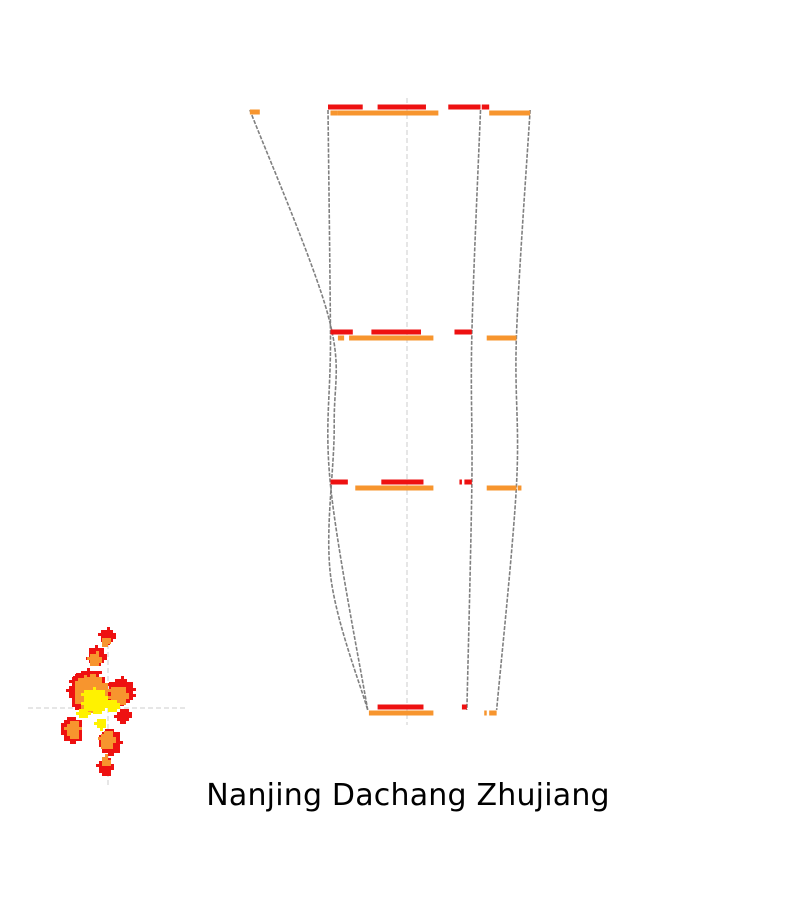 This screenshot has height=900, width=800. I want to click on interval-b-marker, so click(254, 112).